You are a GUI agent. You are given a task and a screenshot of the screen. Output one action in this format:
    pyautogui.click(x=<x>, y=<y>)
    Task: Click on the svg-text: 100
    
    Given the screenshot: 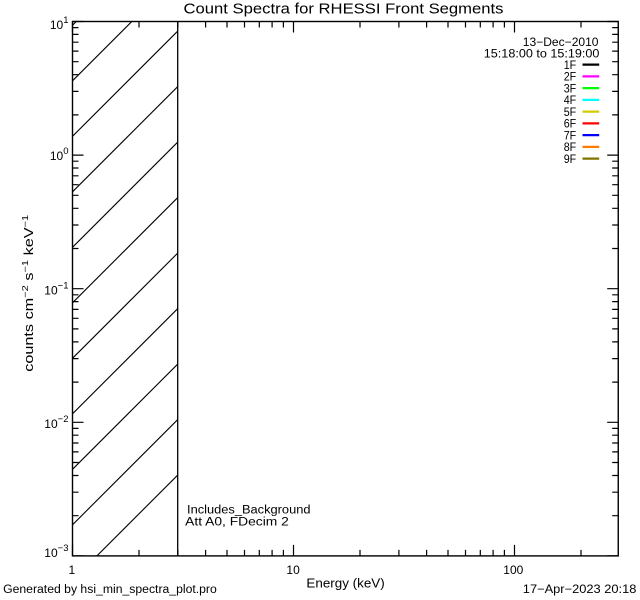 What is the action you would take?
    pyautogui.click(x=513, y=570)
    